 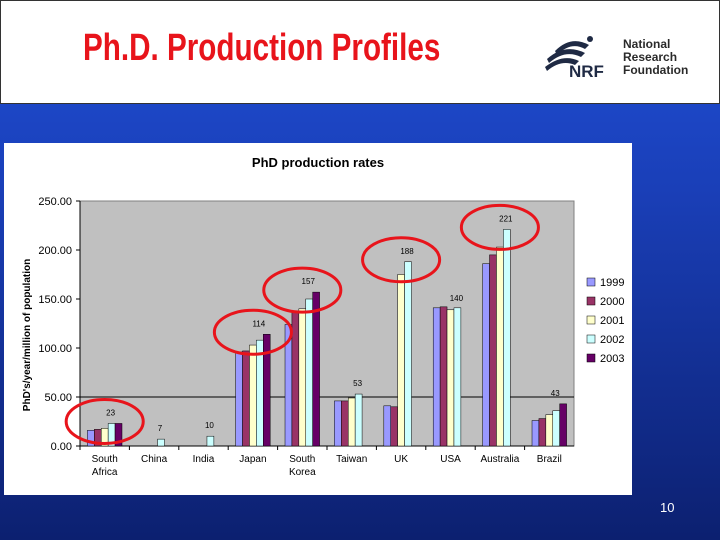 I want to click on logo-wordmark: National Research Foundation, so click(x=655, y=57).